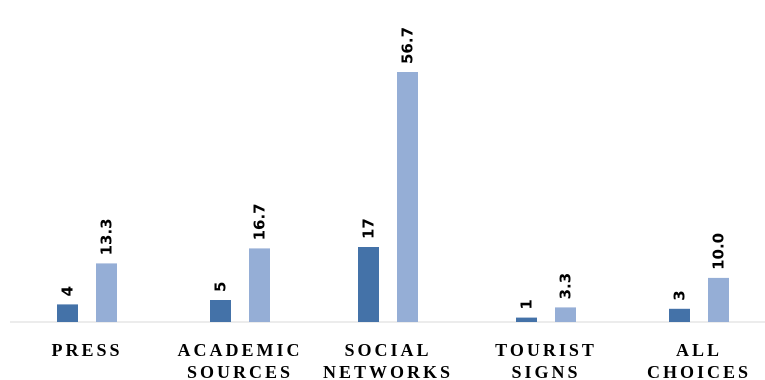 The height and width of the screenshot is (380, 765). I want to click on data-label-series1-4: 1, so click(527, 304).